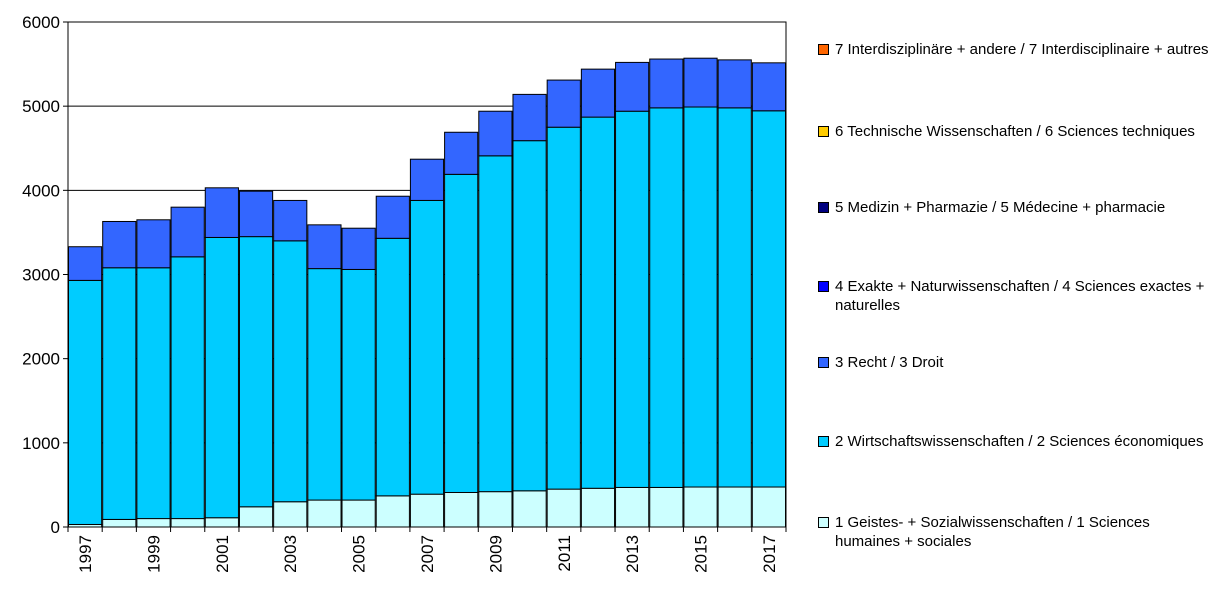 The width and height of the screenshot is (1223, 590). I want to click on x-tick-label: 2009, so click(495, 554).